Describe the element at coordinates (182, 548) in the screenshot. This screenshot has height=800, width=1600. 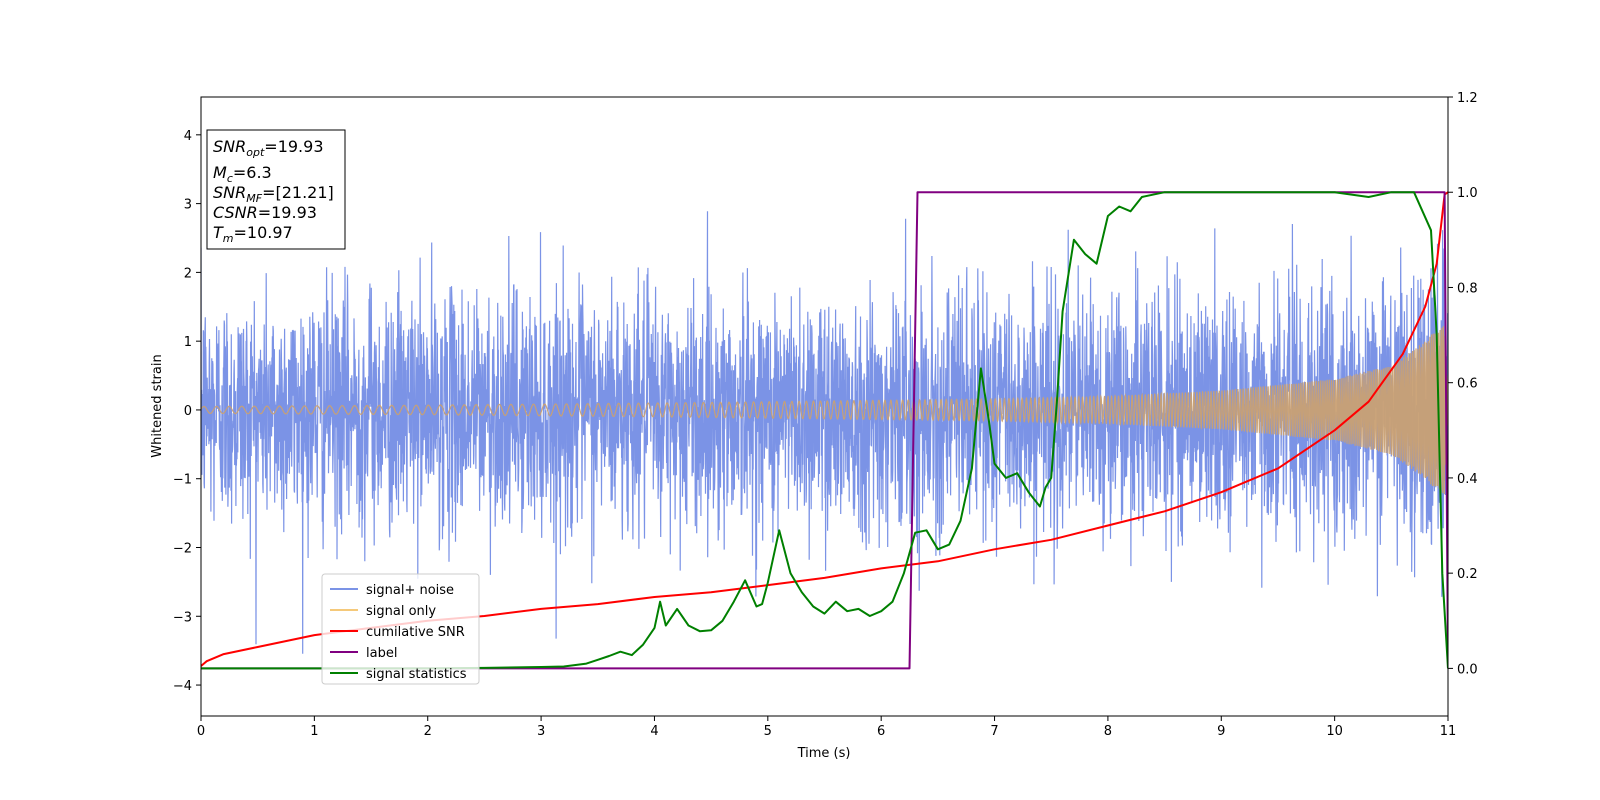
I see `y-left-tick-label: −2` at that location.